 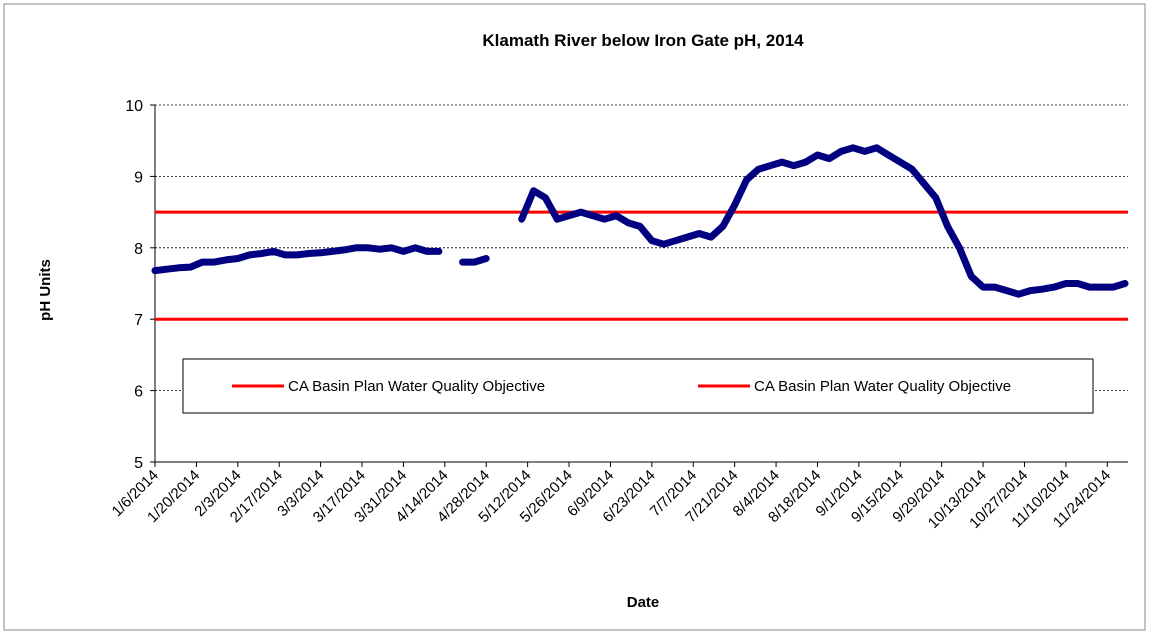 What do you see at coordinates (45, 290) in the screenshot?
I see `y-axis-label: pH Units` at bounding box center [45, 290].